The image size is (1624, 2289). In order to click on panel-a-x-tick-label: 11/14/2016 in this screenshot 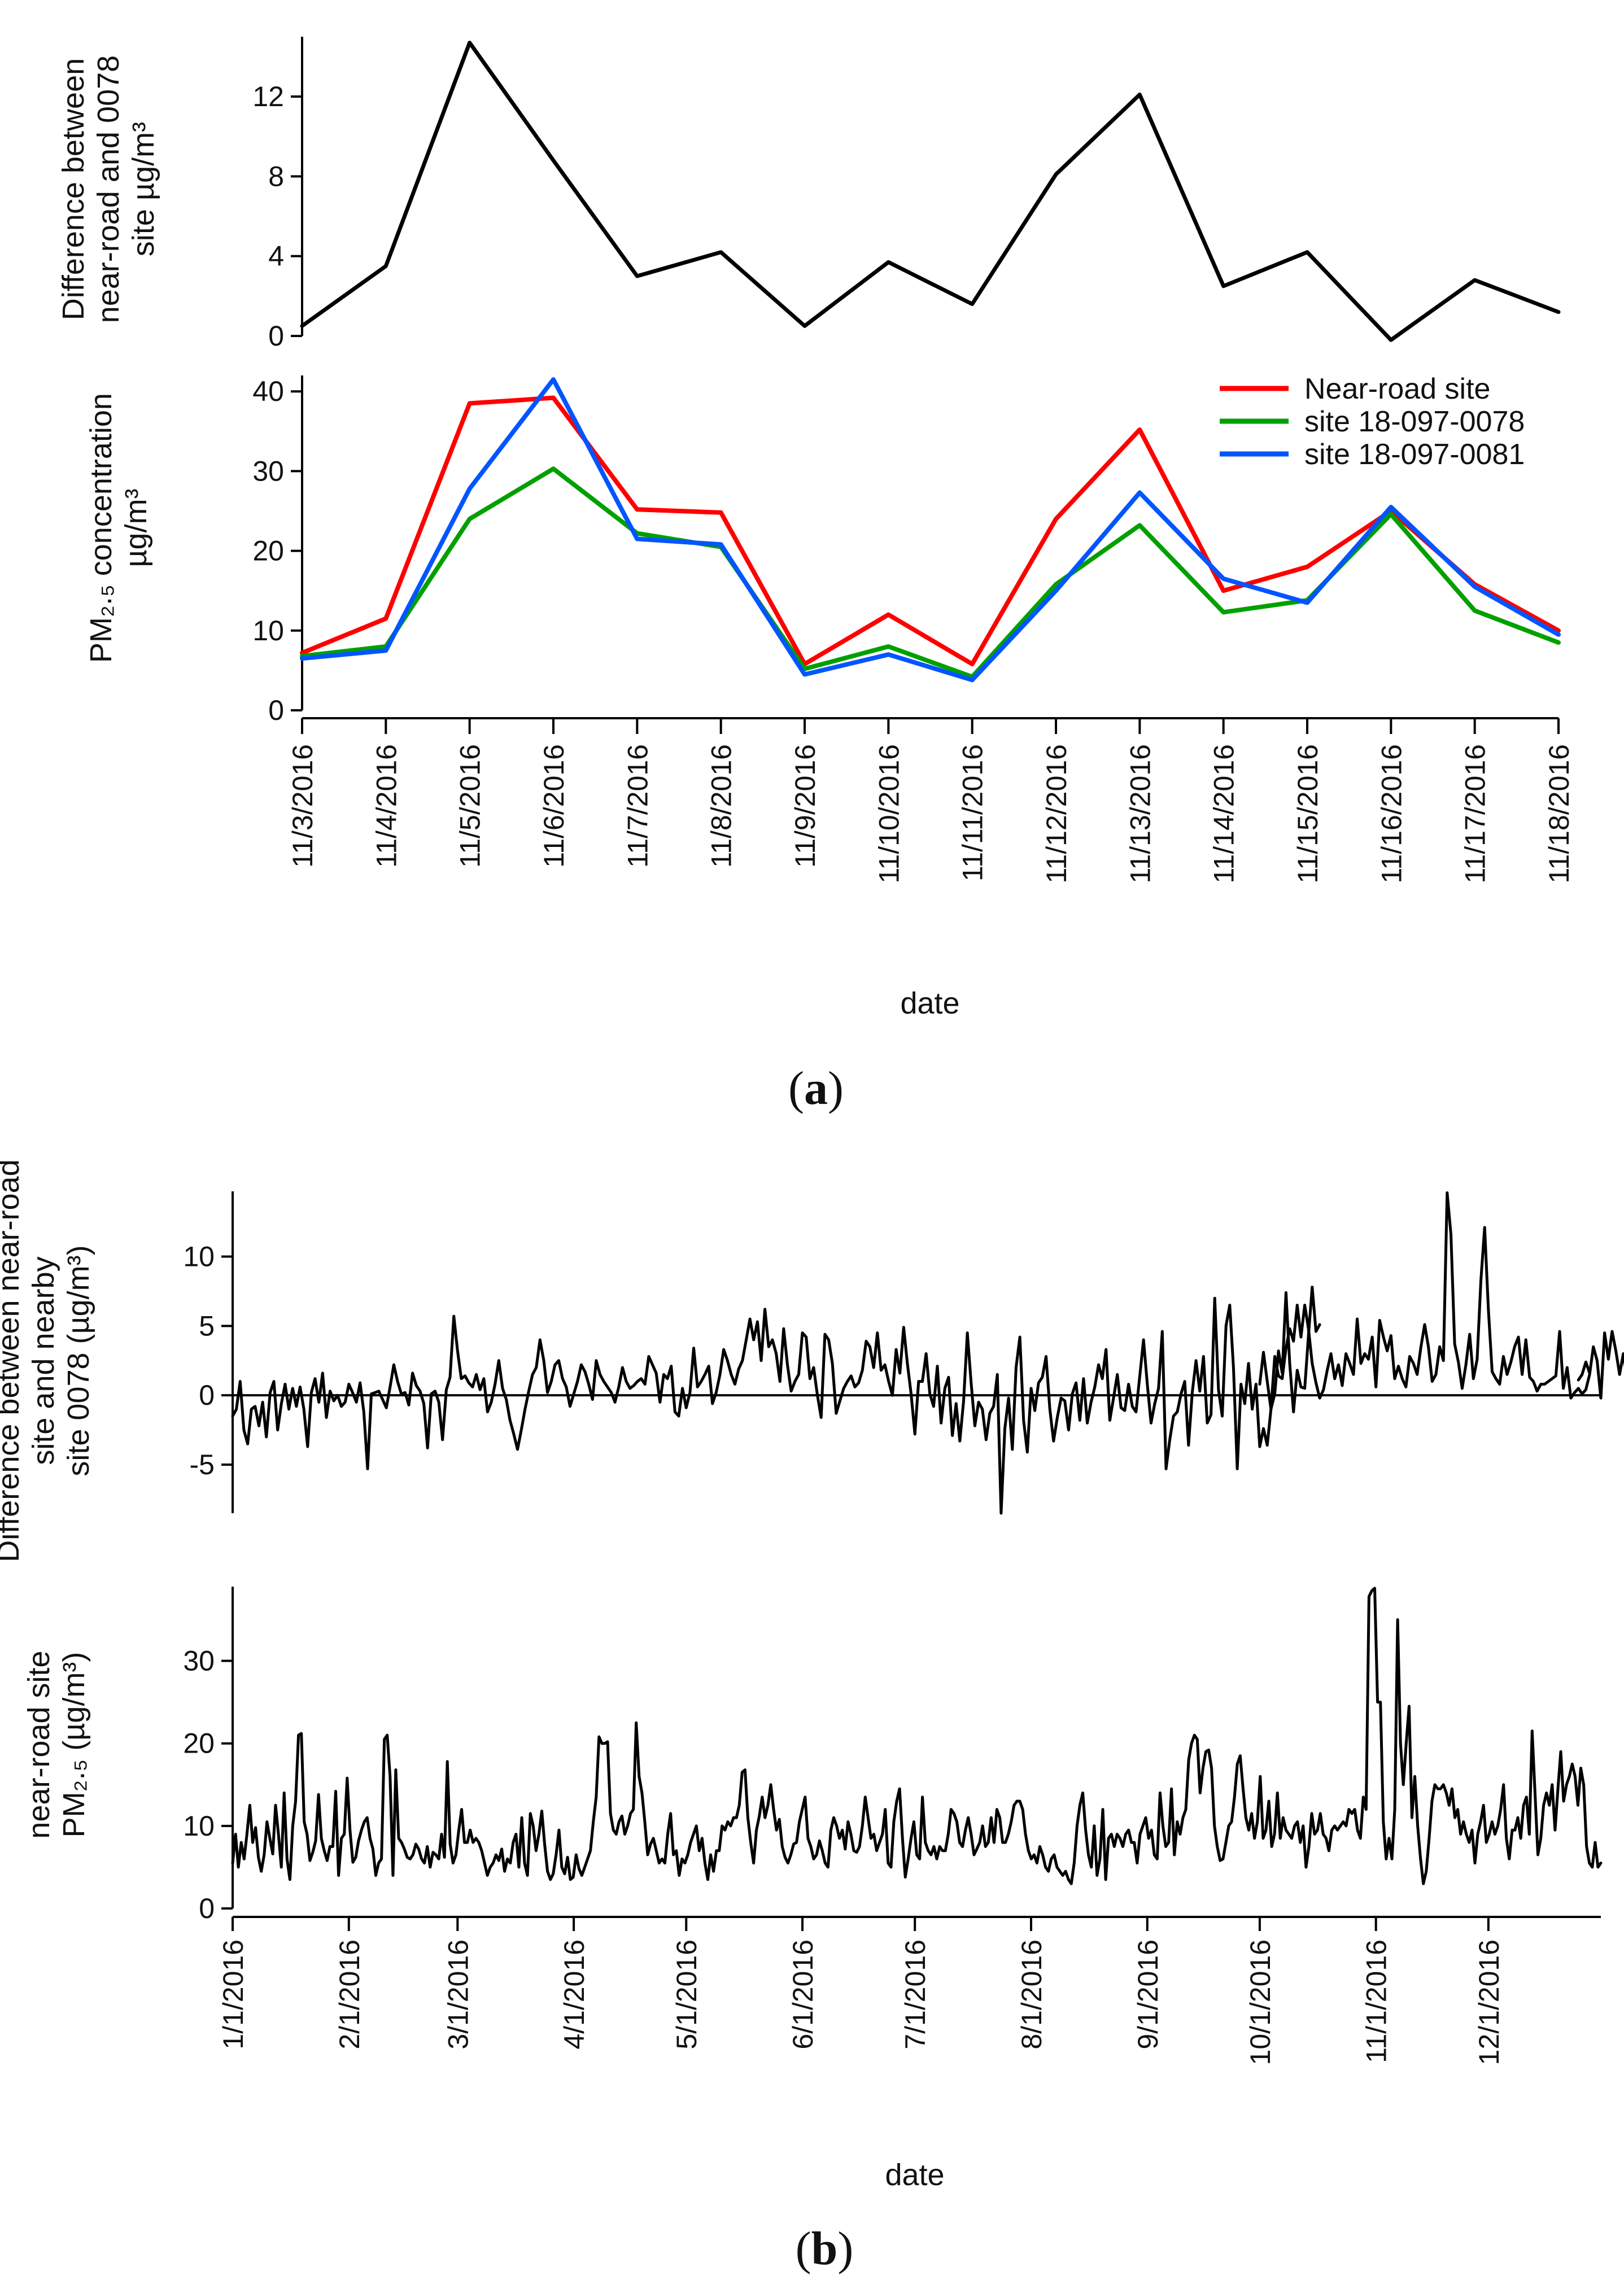, I will do `click(1224, 814)`.